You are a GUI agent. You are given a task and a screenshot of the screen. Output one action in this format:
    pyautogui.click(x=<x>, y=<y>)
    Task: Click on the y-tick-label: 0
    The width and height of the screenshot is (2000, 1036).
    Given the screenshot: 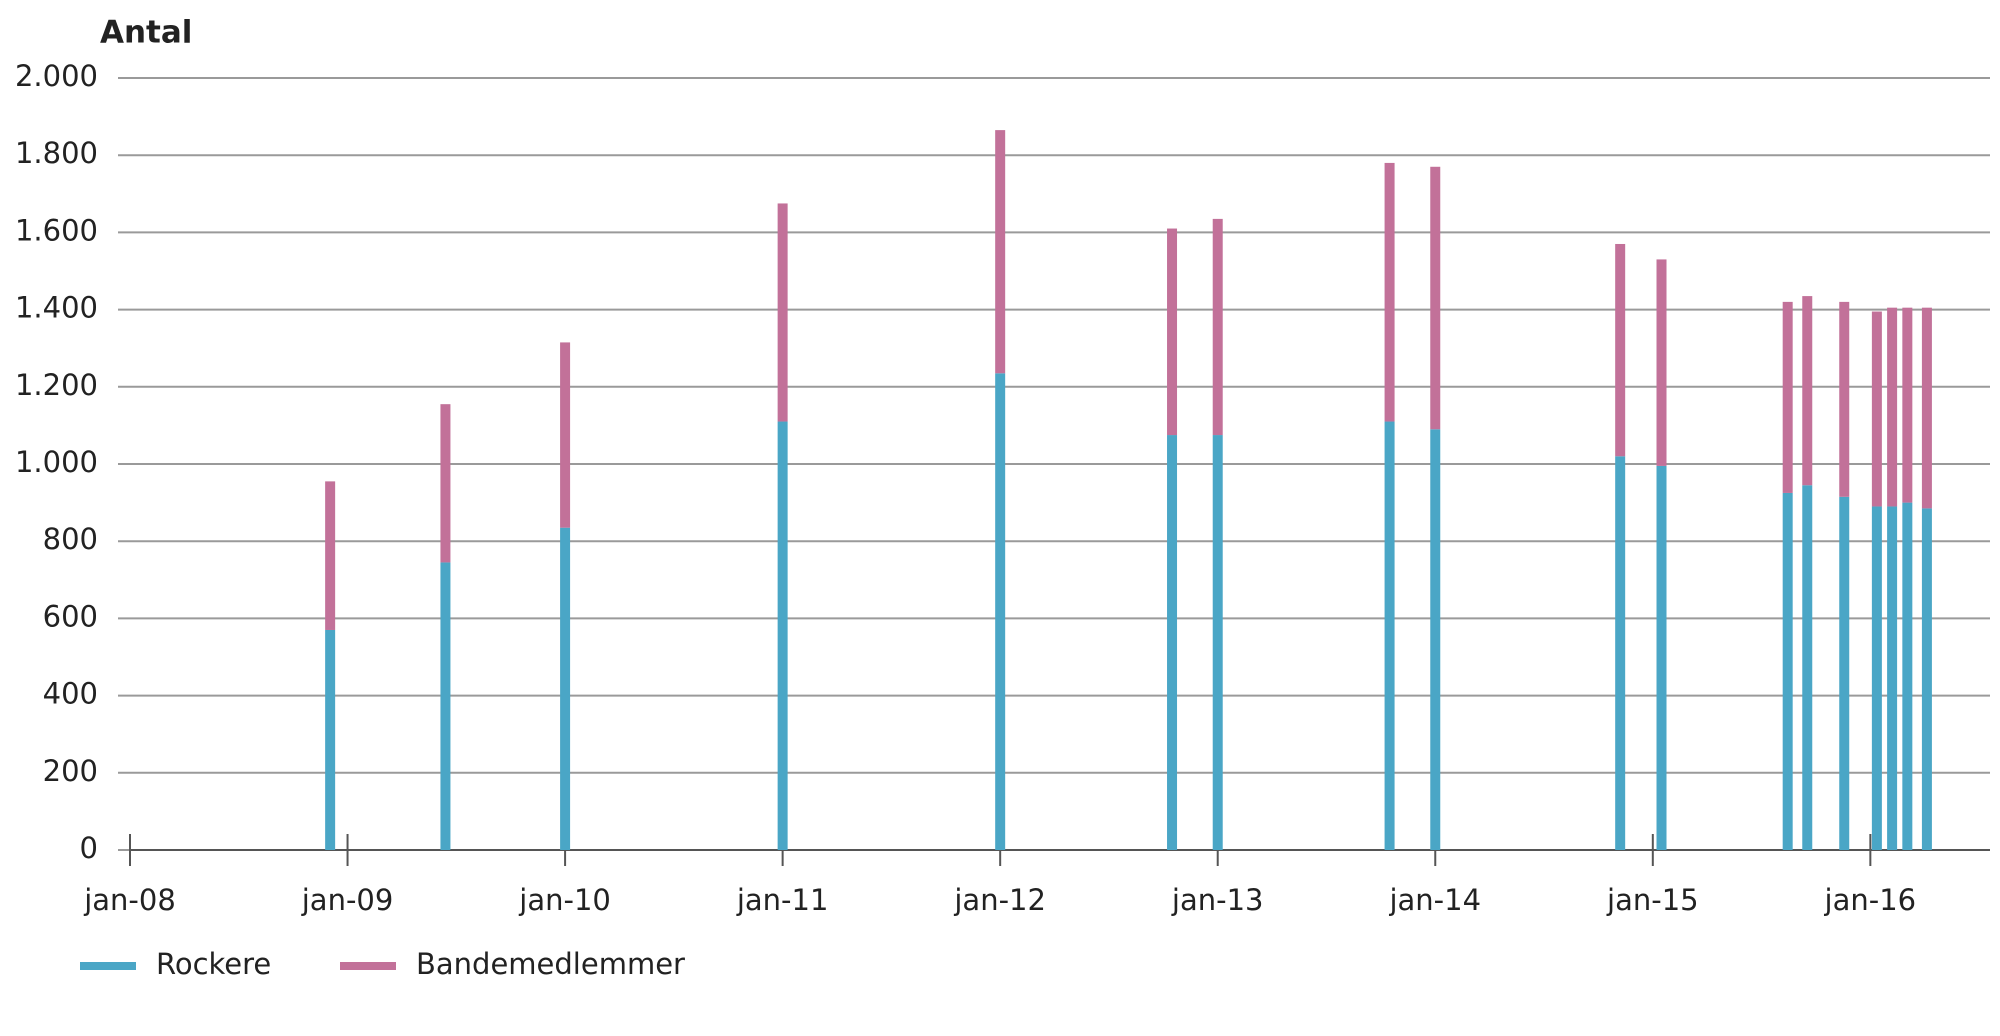 What is the action you would take?
    pyautogui.click(x=89, y=848)
    